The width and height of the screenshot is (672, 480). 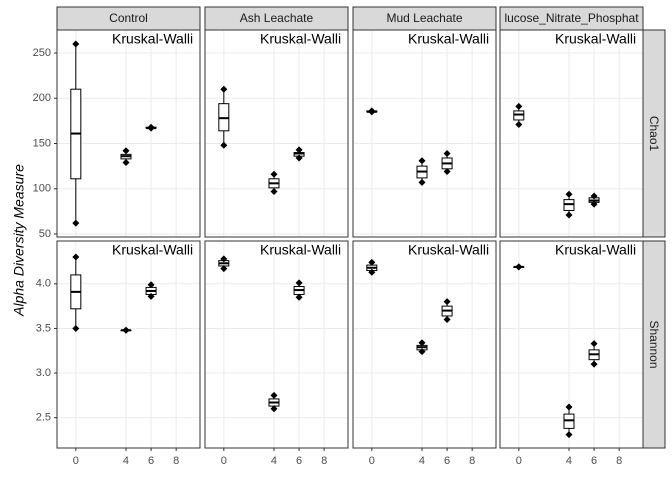 What do you see at coordinates (43, 328) in the screenshot?
I see `y-tick-label: 3.5` at bounding box center [43, 328].